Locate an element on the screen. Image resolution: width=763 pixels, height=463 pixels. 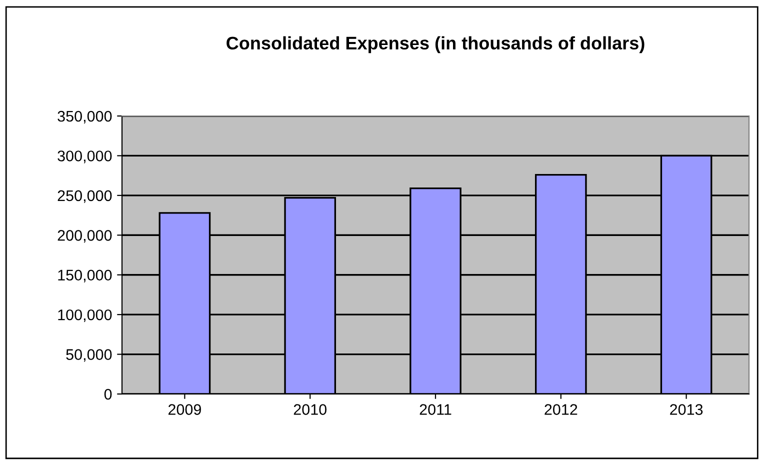
x-tick-label: 2010 is located at coordinates (310, 409).